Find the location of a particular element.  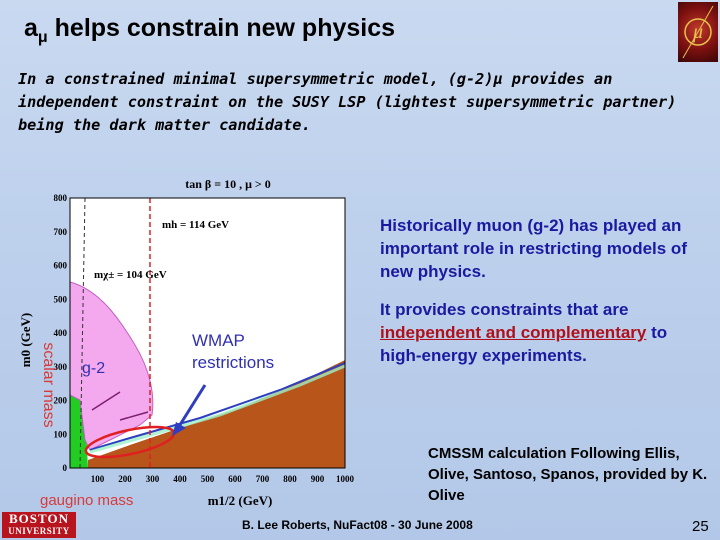

y-tick-label: 100 is located at coordinates (61, 434).